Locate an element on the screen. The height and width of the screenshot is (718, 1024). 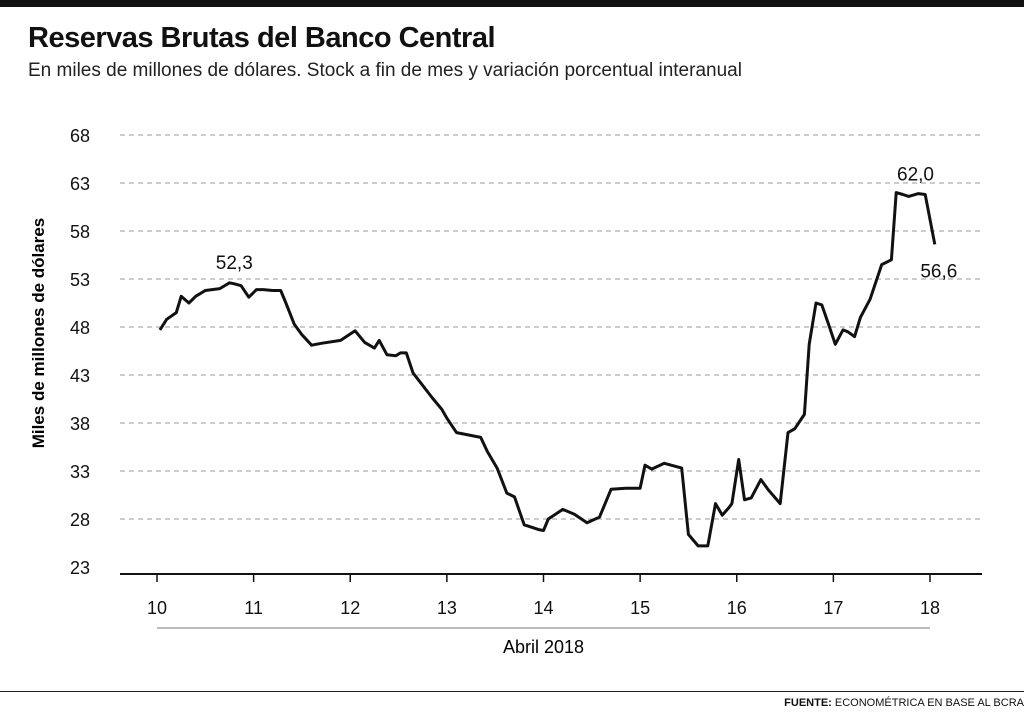
x-axis-ticks: 10 11 12 13 14 15 16 17 18 is located at coordinates (543, 596).